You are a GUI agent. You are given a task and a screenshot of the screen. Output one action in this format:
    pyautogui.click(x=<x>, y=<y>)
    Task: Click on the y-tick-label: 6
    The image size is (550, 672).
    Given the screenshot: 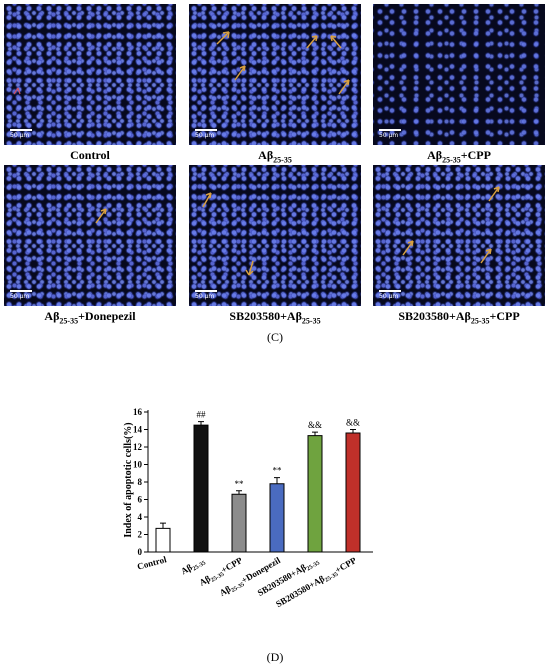 What is the action you would take?
    pyautogui.click(x=140, y=500)
    